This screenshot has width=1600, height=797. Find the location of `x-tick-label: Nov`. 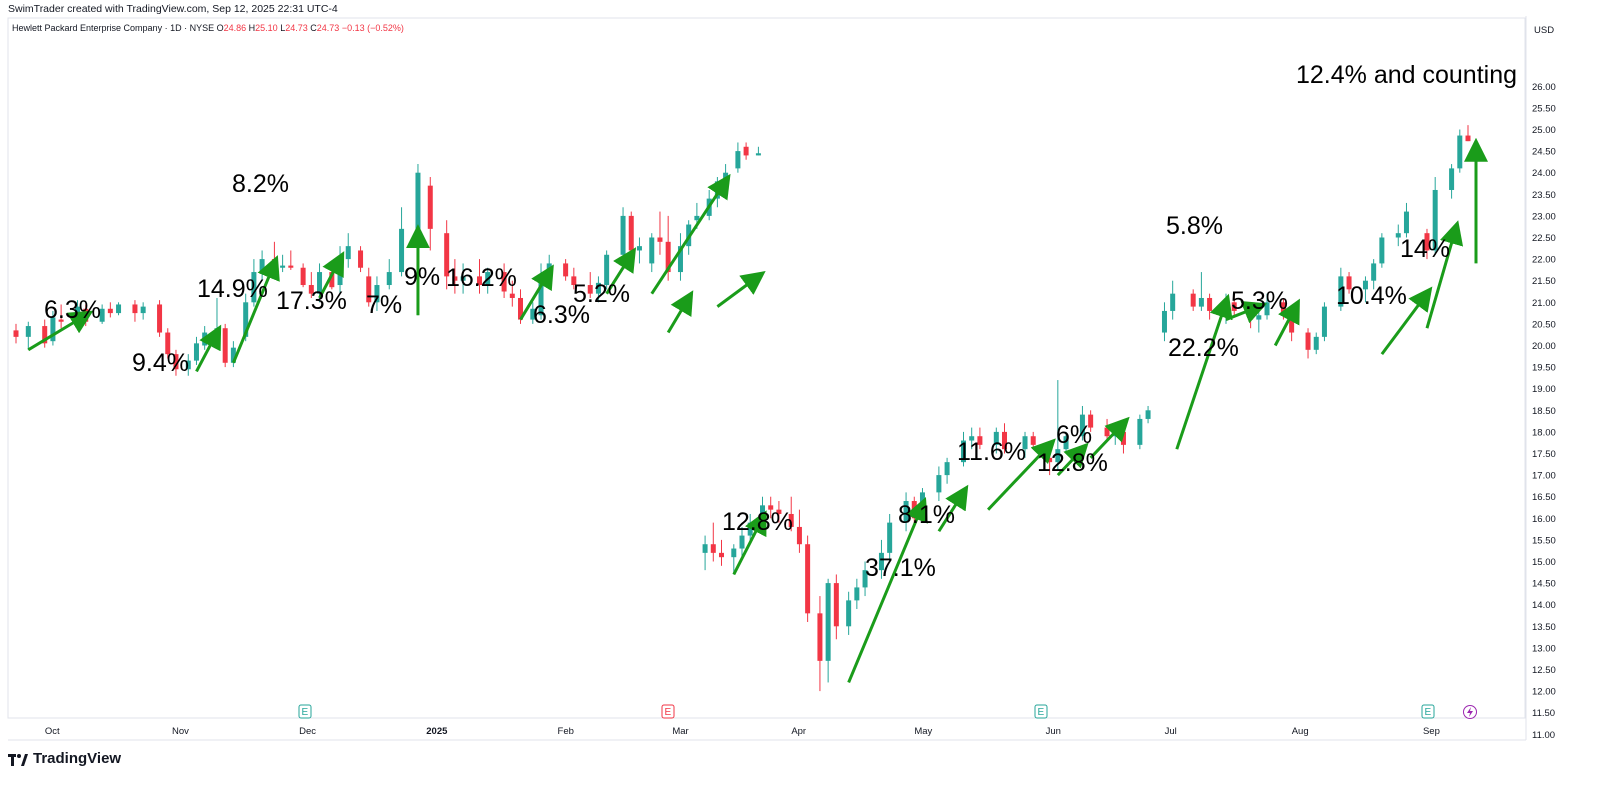

x-tick-label: Nov is located at coordinates (180, 731).